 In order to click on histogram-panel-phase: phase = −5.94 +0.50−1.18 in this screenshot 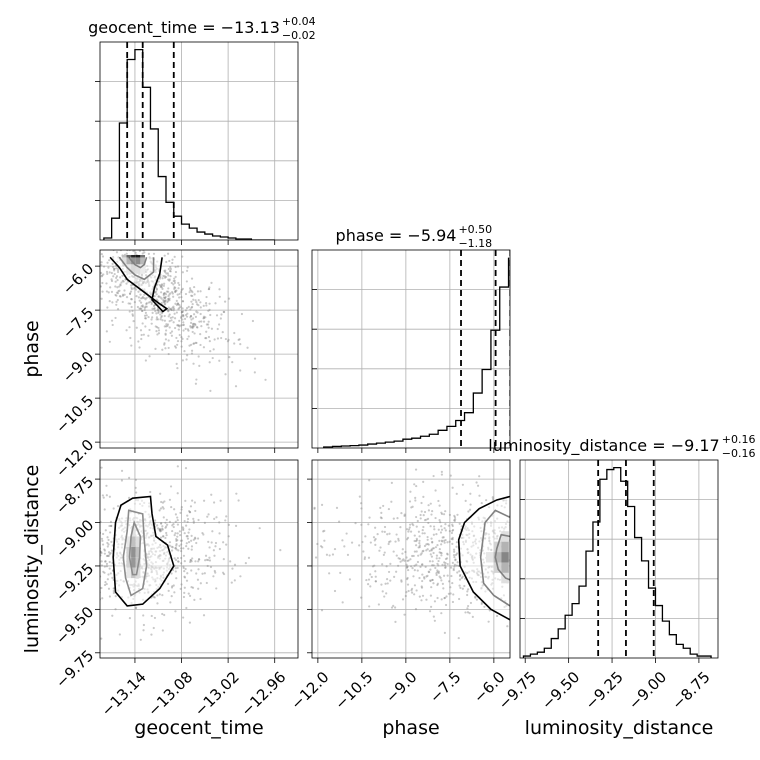, I will do `click(411, 338)`.